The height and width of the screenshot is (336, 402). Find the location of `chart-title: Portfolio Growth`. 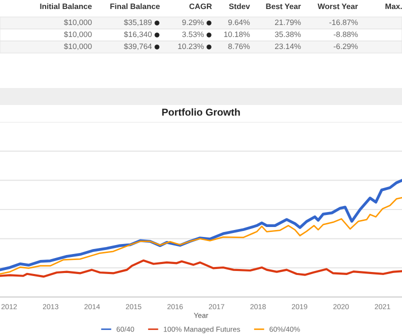

chart-title: Portfolio Growth is located at coordinates (201, 112).